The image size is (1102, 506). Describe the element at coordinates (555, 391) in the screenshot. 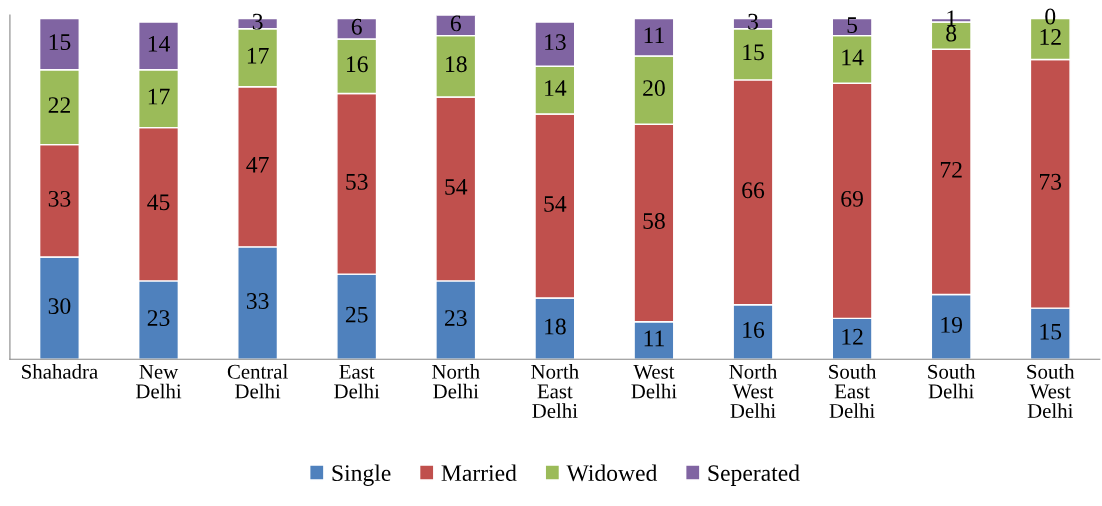

I see `x-tick-label: North East Delhi` at that location.